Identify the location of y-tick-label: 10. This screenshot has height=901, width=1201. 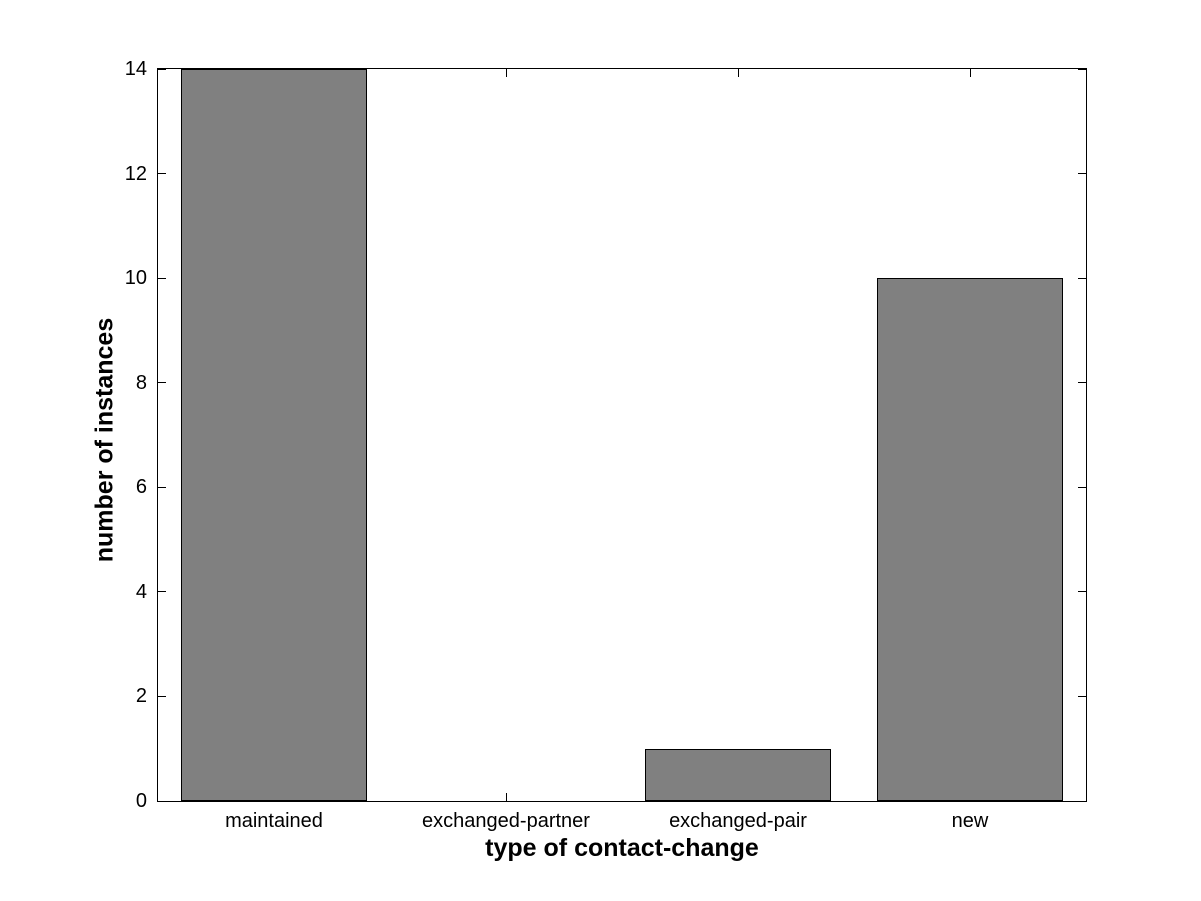
(135, 278).